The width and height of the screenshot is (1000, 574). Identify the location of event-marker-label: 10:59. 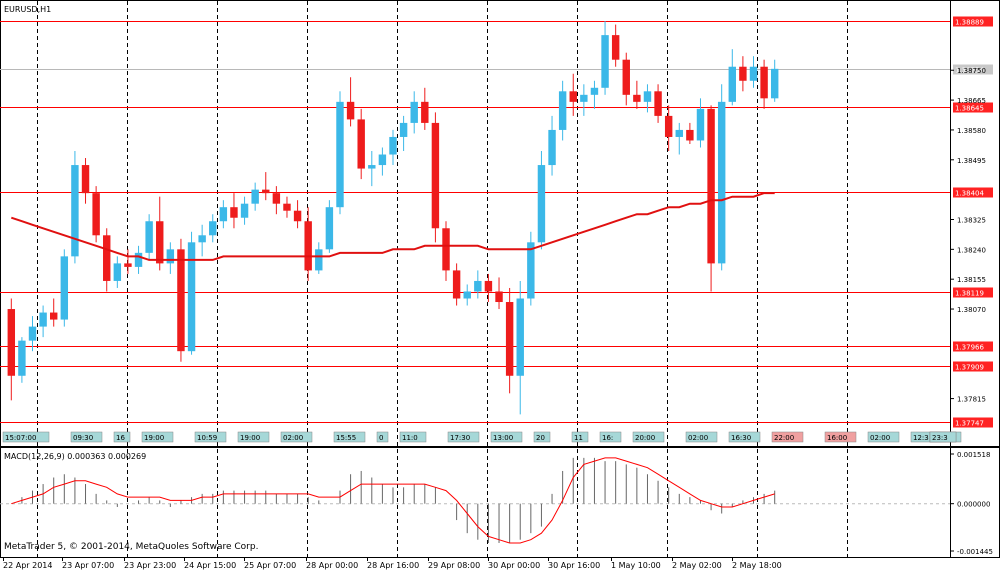
(207, 438).